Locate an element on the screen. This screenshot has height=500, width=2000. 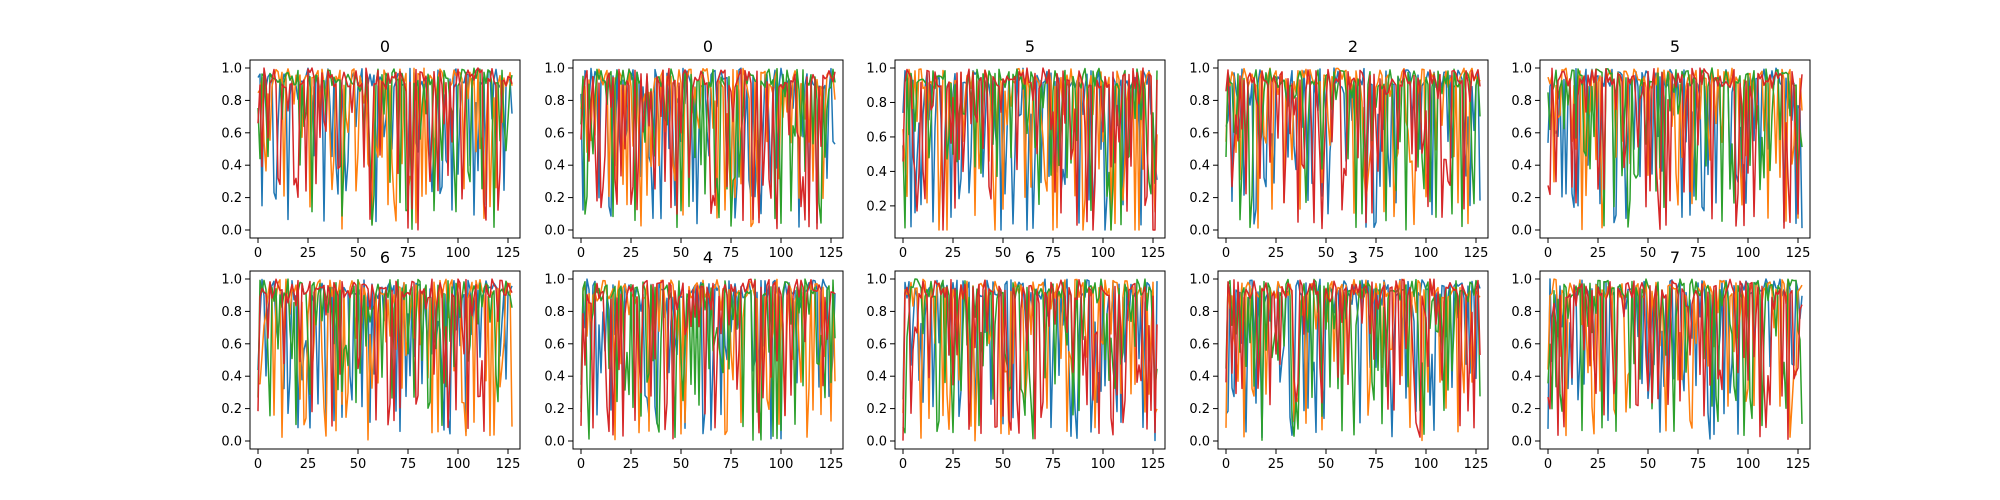
subplot-8: 3 0 25 50 75 100 125 0.0 0.2 0.4 0.6 0.8 1.0 is located at coordinates (1339, 360).